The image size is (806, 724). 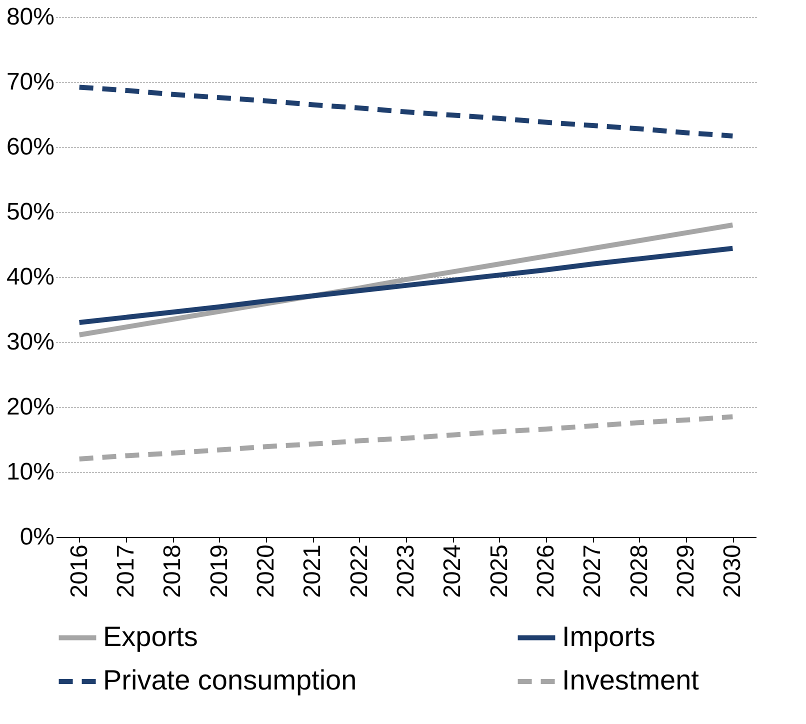 What do you see at coordinates (126, 571) in the screenshot?
I see `x-tick-label: 2017` at bounding box center [126, 571].